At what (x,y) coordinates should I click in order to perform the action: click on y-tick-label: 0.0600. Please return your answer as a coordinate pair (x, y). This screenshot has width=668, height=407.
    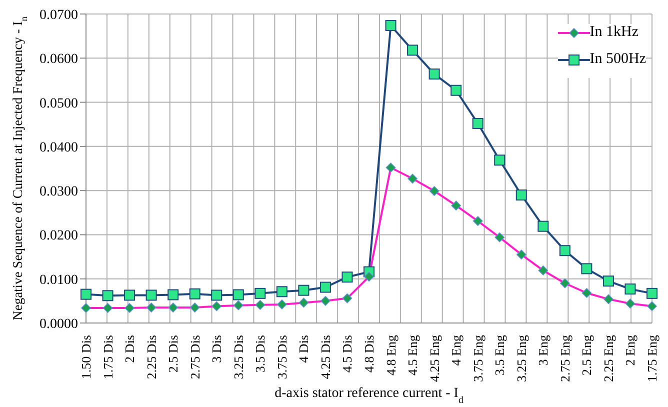
    Looking at the image, I should click on (59, 60).